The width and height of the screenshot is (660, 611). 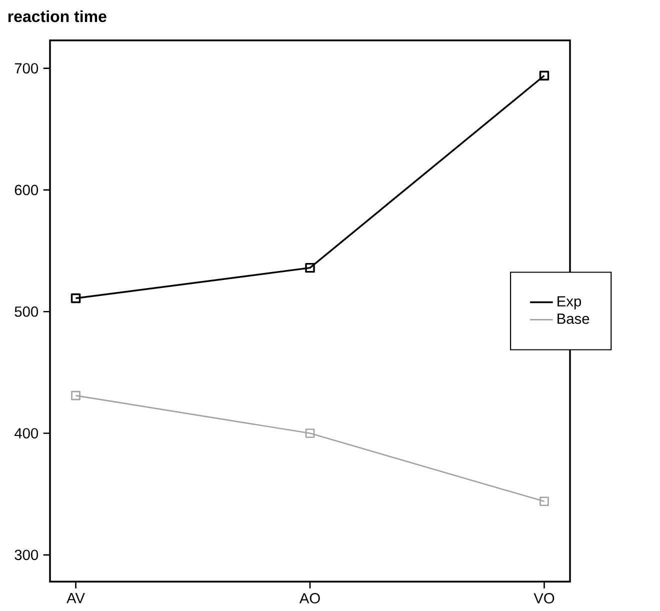 I want to click on x-tick-label: AV, so click(x=75, y=598).